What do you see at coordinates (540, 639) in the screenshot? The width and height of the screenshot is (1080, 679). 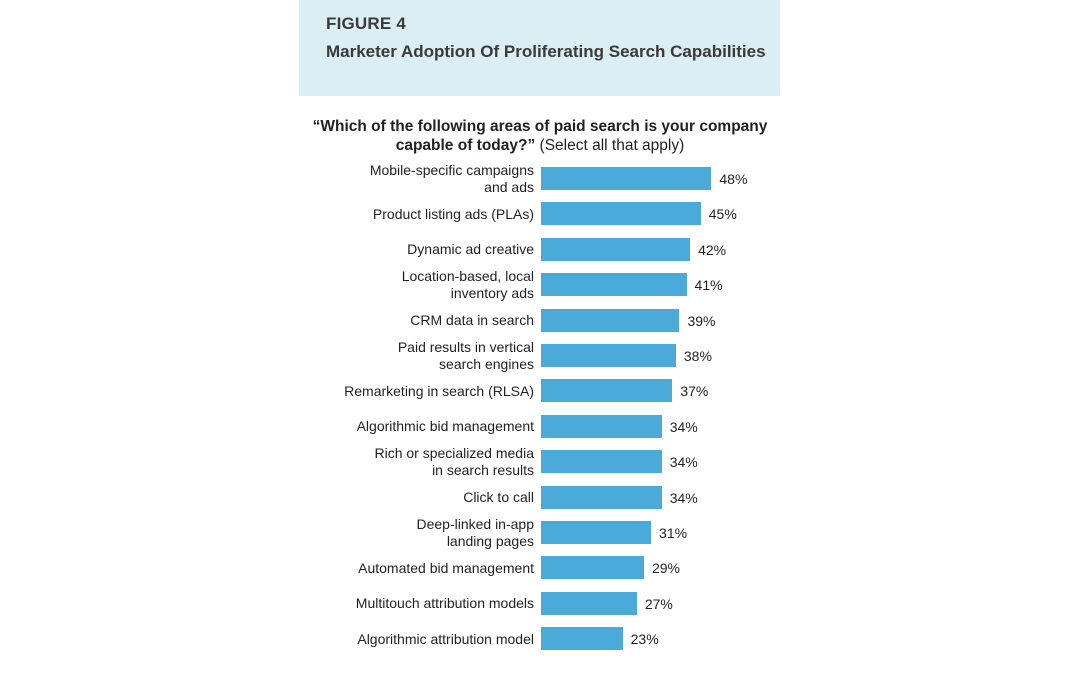 I see `chart-row: Algorithmic attribution model 23%` at bounding box center [540, 639].